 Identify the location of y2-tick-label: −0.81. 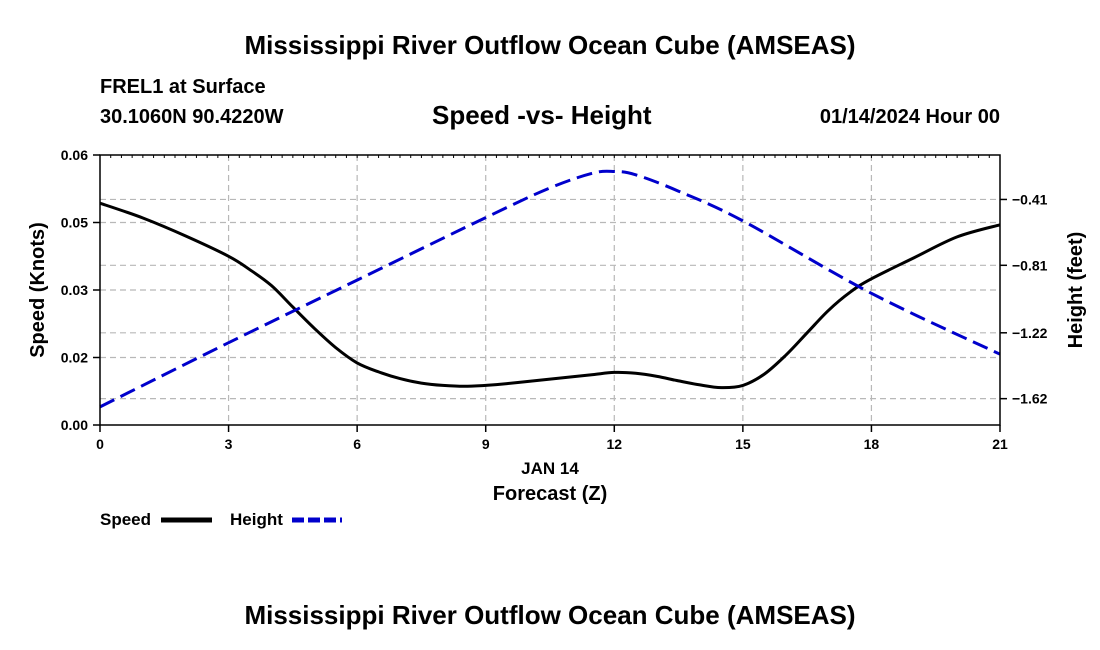
(1030, 265).